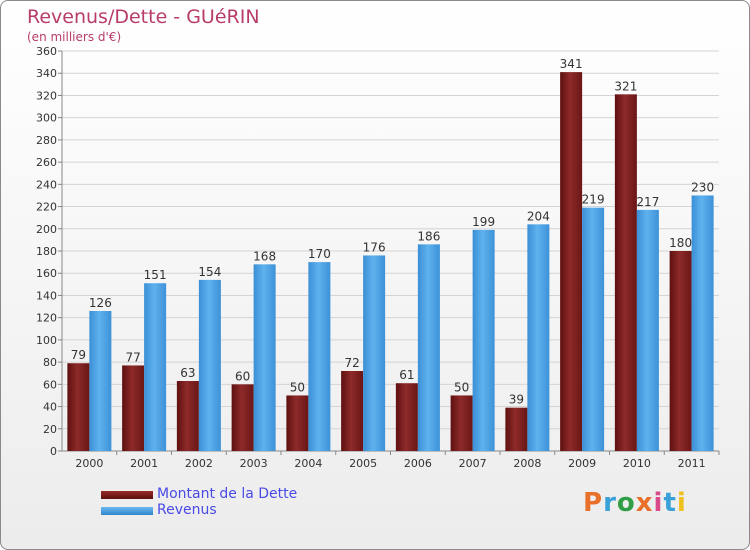 The image size is (750, 550). I want to click on y-tick-label: 200, so click(46, 229).